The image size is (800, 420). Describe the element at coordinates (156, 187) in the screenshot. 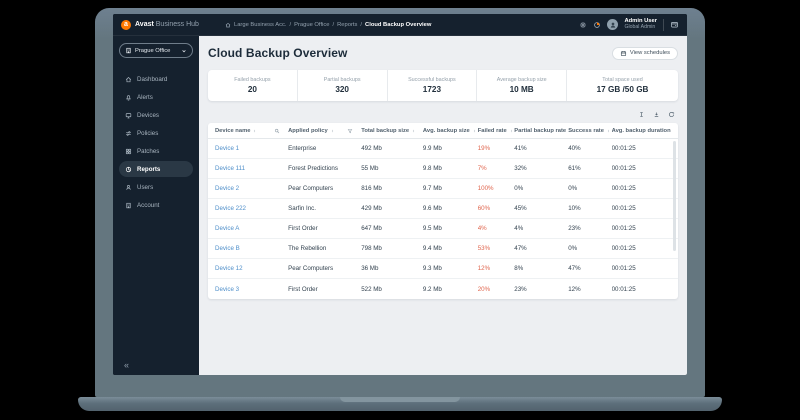

I see `sidebar-item-users: Users` at that location.